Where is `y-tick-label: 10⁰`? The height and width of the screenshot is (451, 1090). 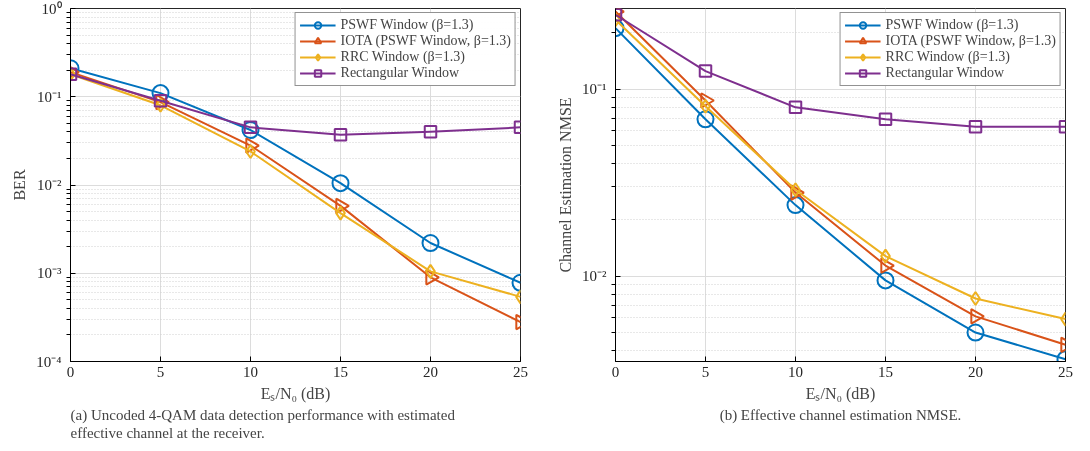 y-tick-label: 10⁰ is located at coordinates (51, 8).